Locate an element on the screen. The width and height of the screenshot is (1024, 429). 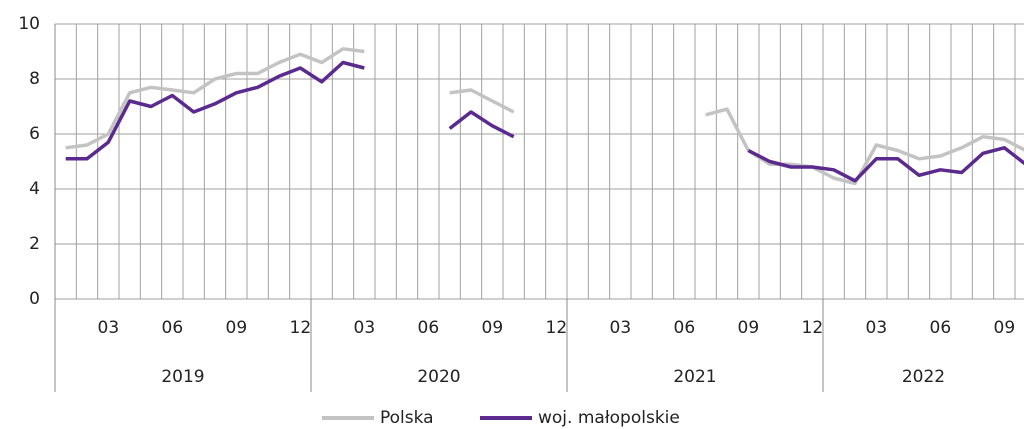
y-tick-label: 4 is located at coordinates (34, 189).